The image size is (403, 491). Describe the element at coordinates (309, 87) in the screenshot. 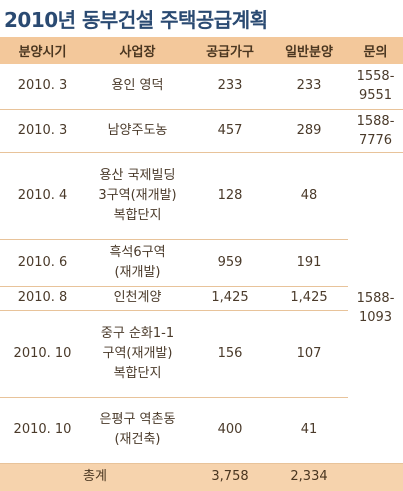

I see `row-general: 233` at that location.